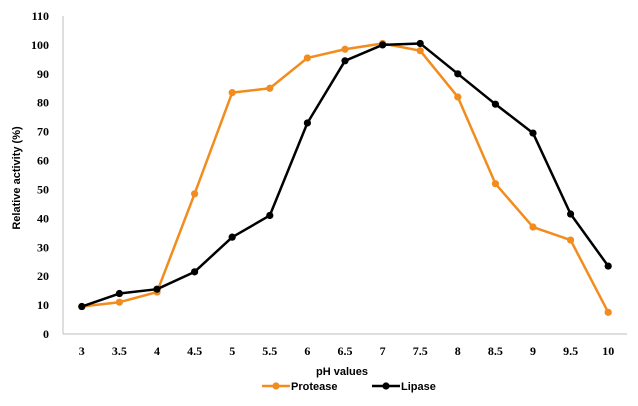  I want to click on x-tick-label: 10, so click(608, 351).